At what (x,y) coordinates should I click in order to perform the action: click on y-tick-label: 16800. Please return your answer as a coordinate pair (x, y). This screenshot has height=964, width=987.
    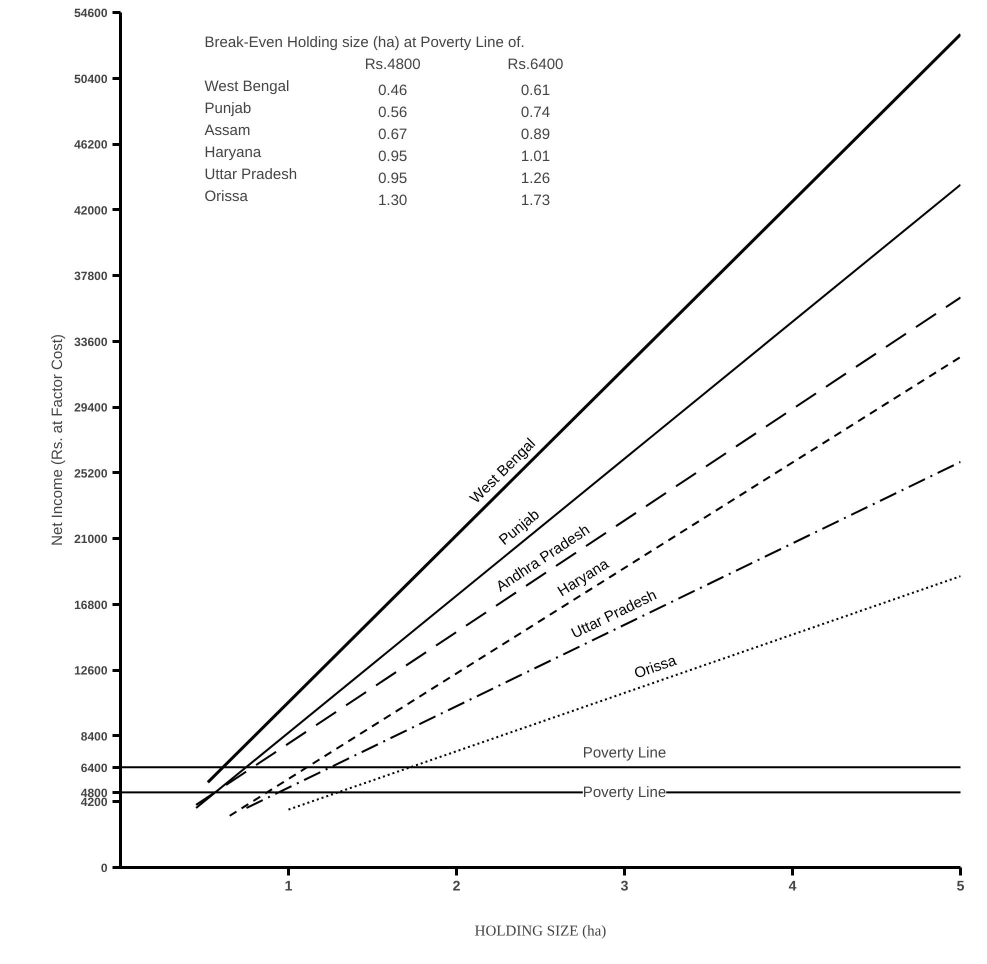
    Looking at the image, I should click on (91, 605).